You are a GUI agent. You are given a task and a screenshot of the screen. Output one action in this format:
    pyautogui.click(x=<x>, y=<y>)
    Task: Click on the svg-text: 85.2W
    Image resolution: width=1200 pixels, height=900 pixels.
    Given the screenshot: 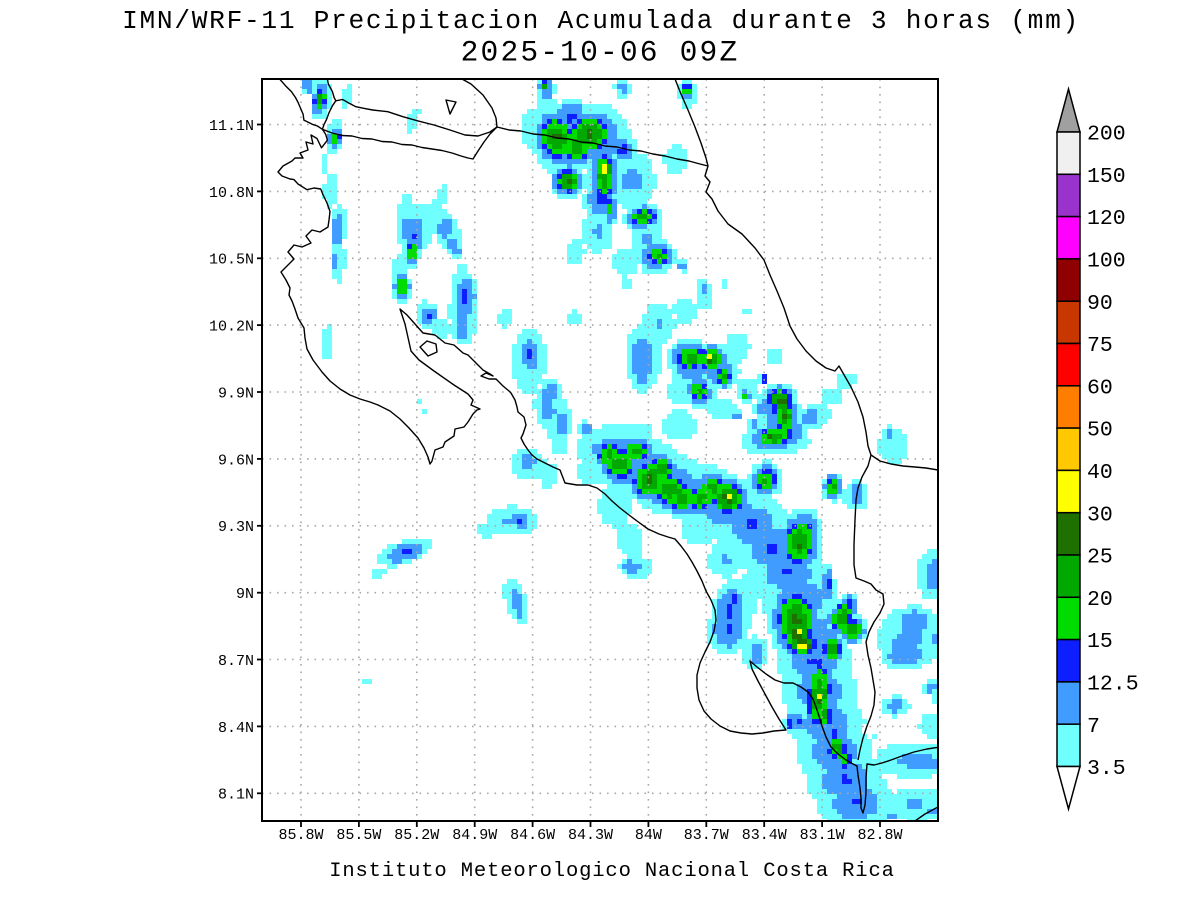 What is the action you would take?
    pyautogui.click(x=416, y=835)
    